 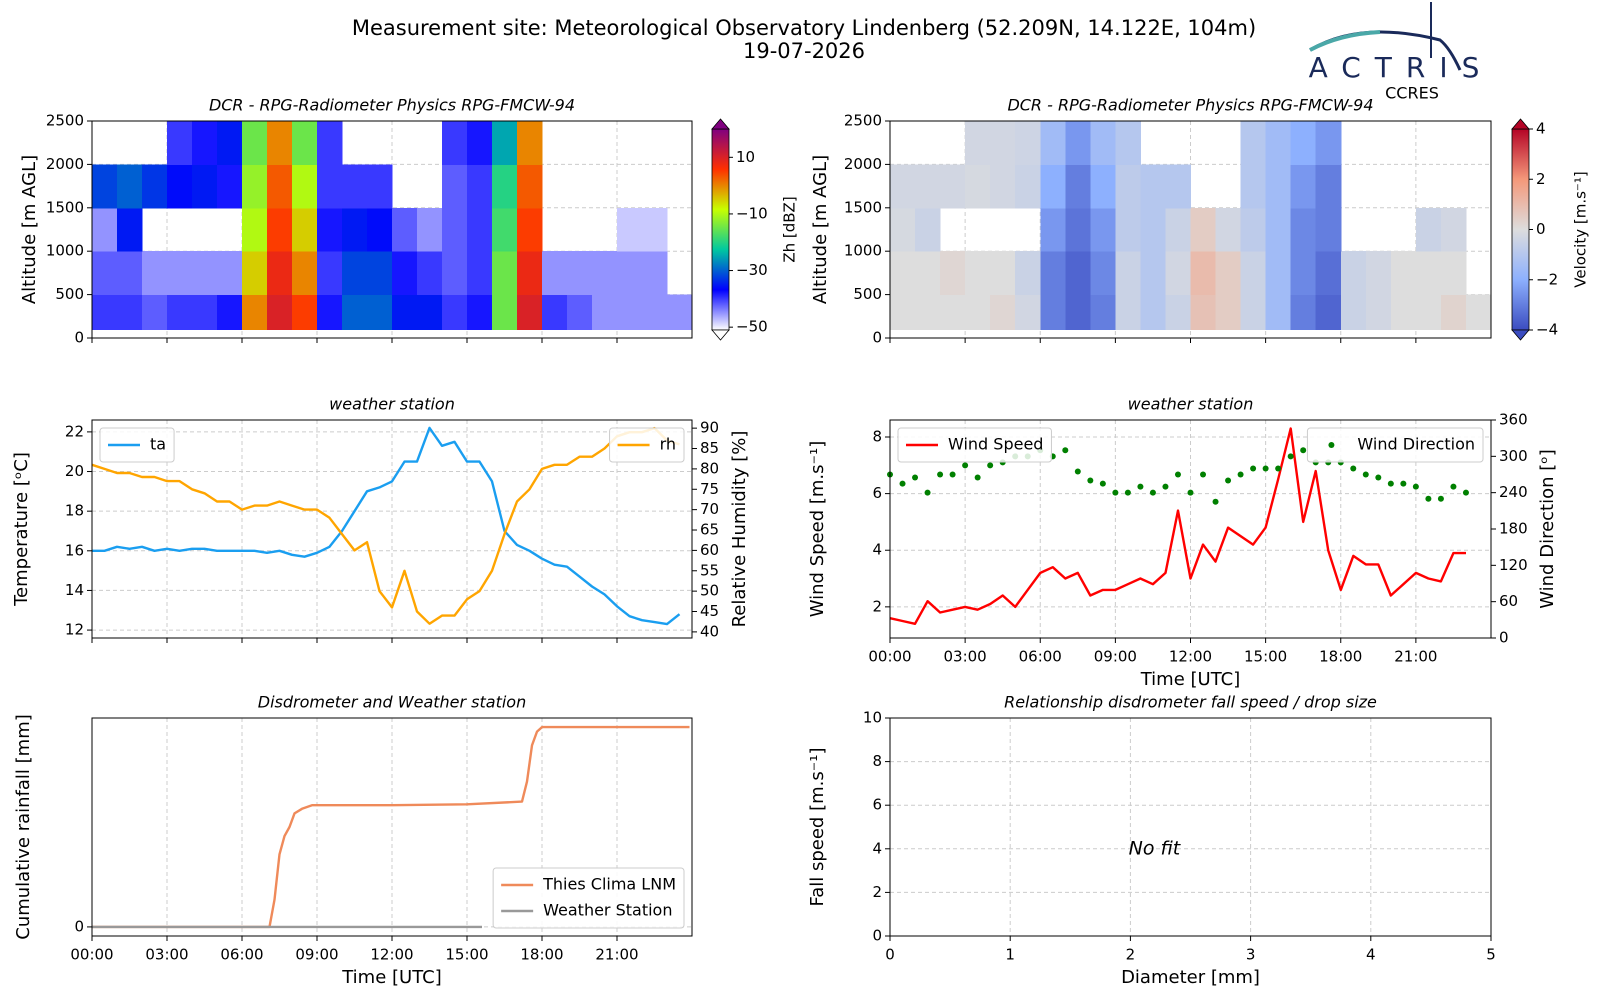 What do you see at coordinates (1520, 124) in the screenshot?
I see `colorbar-extend-top` at bounding box center [1520, 124].